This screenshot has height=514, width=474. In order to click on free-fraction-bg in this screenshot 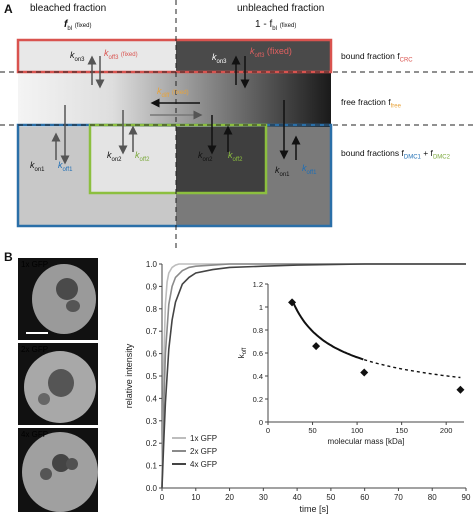, I will do `click(174, 99)`.